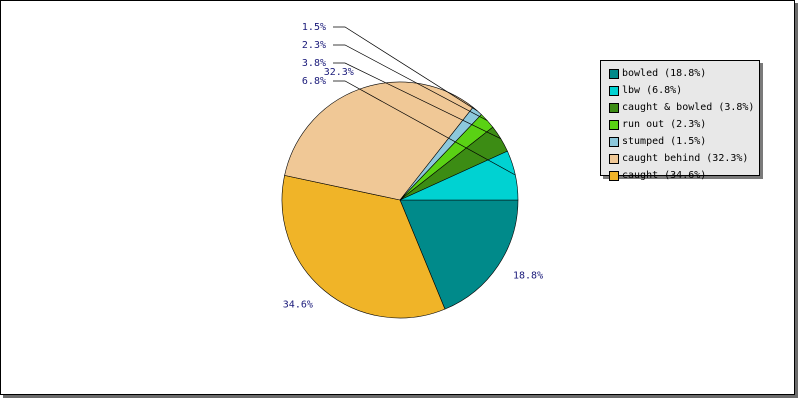 The height and width of the screenshot is (400, 800). Describe the element at coordinates (363, 247) in the screenshot. I see `pie-slice-caught` at that location.